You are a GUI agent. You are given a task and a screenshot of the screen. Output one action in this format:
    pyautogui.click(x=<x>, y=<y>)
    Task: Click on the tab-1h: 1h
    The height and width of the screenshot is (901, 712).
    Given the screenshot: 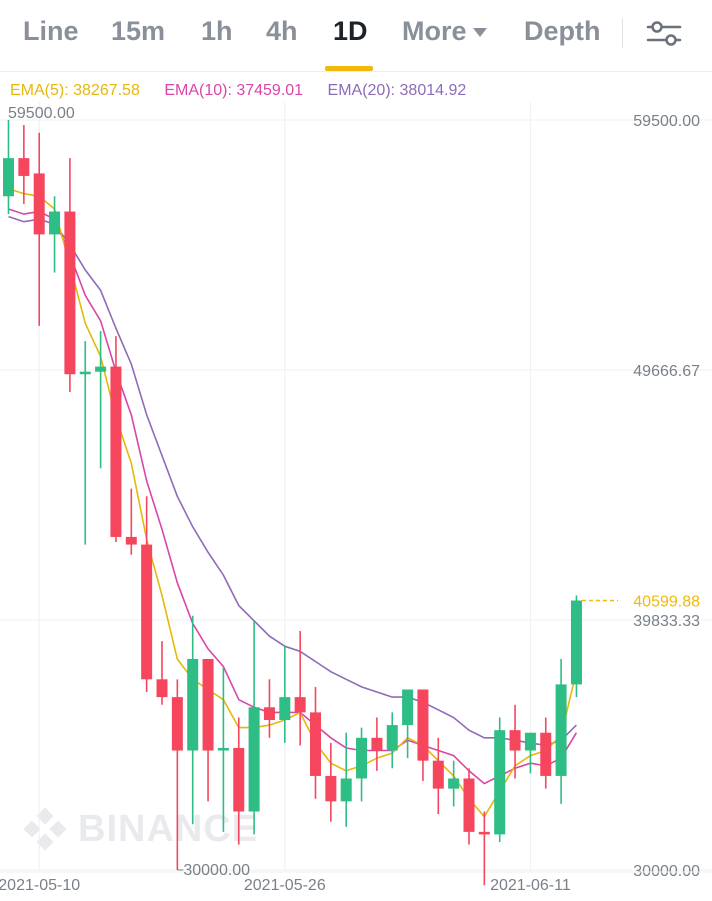 What is the action you would take?
    pyautogui.click(x=217, y=31)
    